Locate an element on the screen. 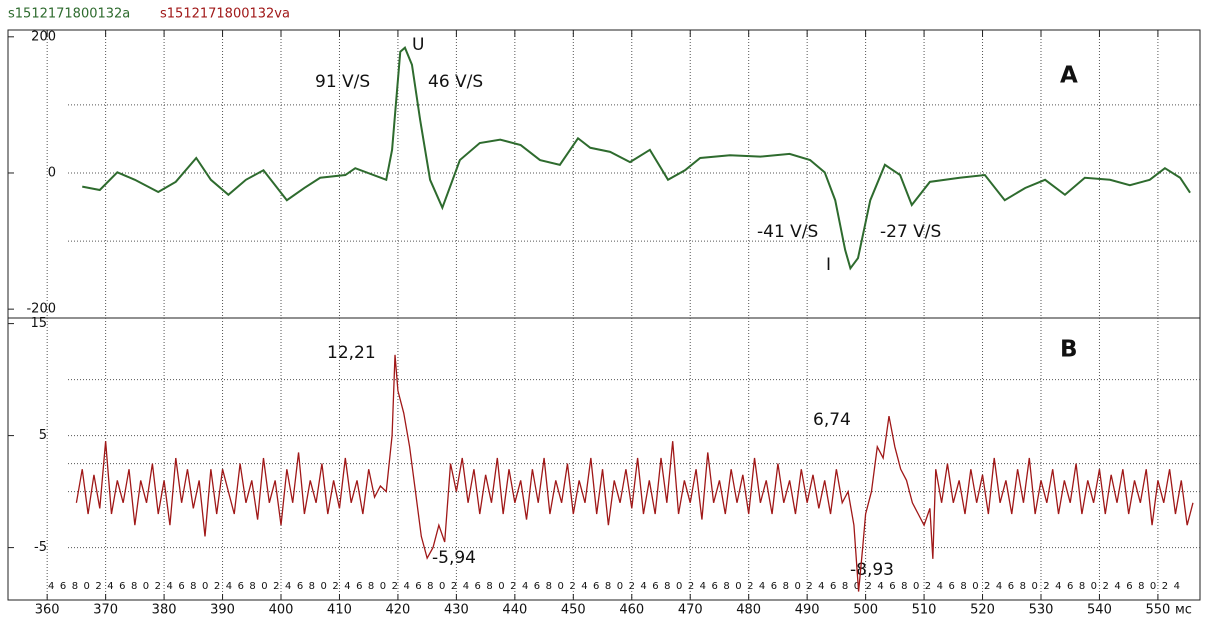 The height and width of the screenshot is (619, 1211). annotation: -5,94 is located at coordinates (454, 558).